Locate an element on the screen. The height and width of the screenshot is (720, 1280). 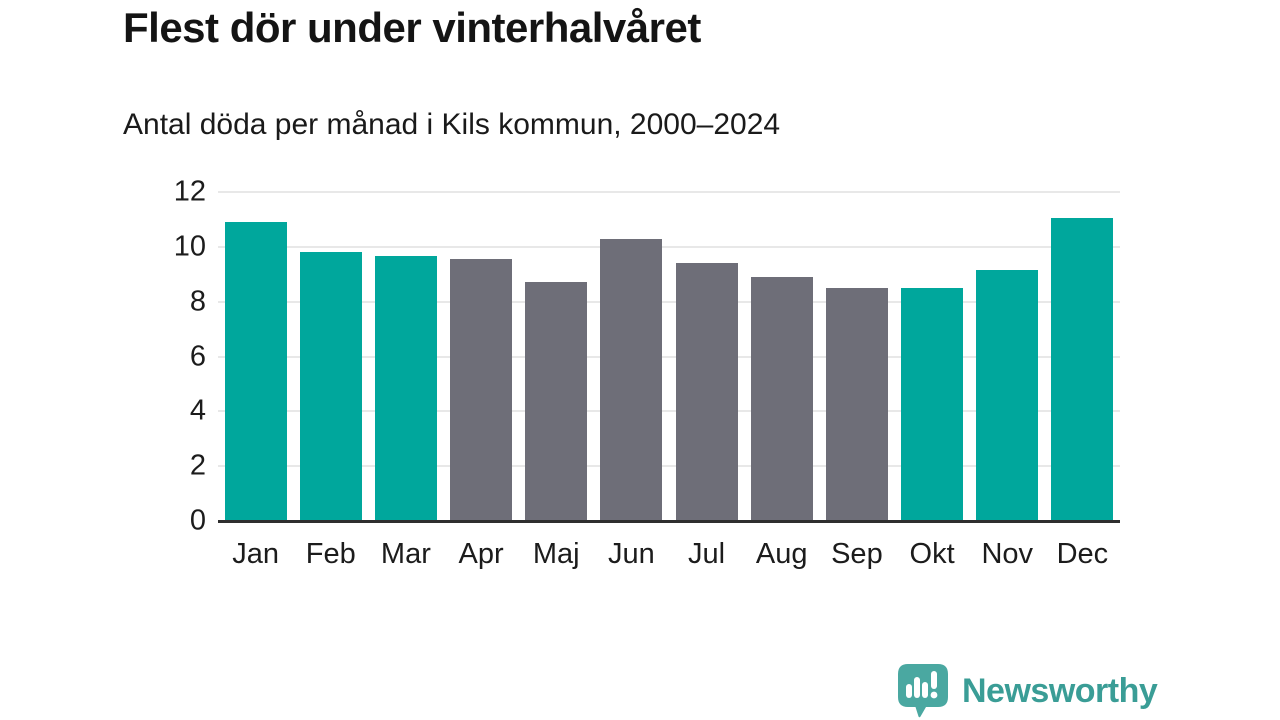
x-tick-label-feb: Feb is located at coordinates (330, 554).